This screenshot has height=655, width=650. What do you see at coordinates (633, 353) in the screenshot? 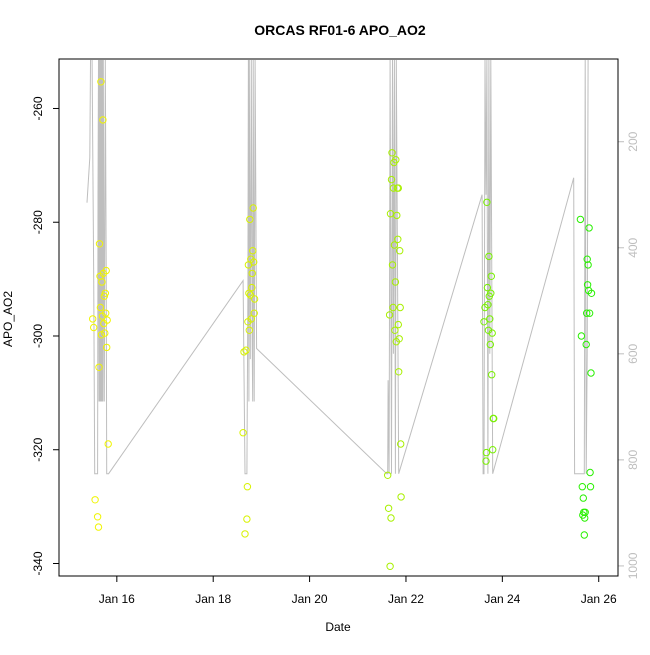
I see `y2-tick-label: 600` at bounding box center [633, 353].